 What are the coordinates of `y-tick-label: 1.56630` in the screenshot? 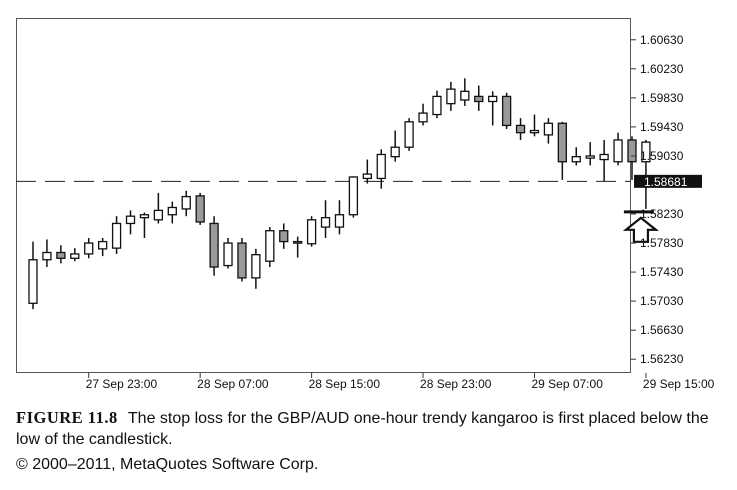 It's located at (662, 330).